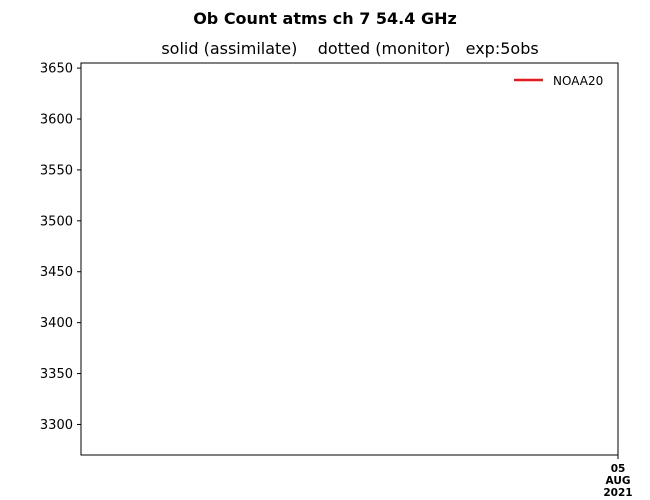  Describe the element at coordinates (56, 69) in the screenshot. I see `y-tick-label: 3650` at that location.